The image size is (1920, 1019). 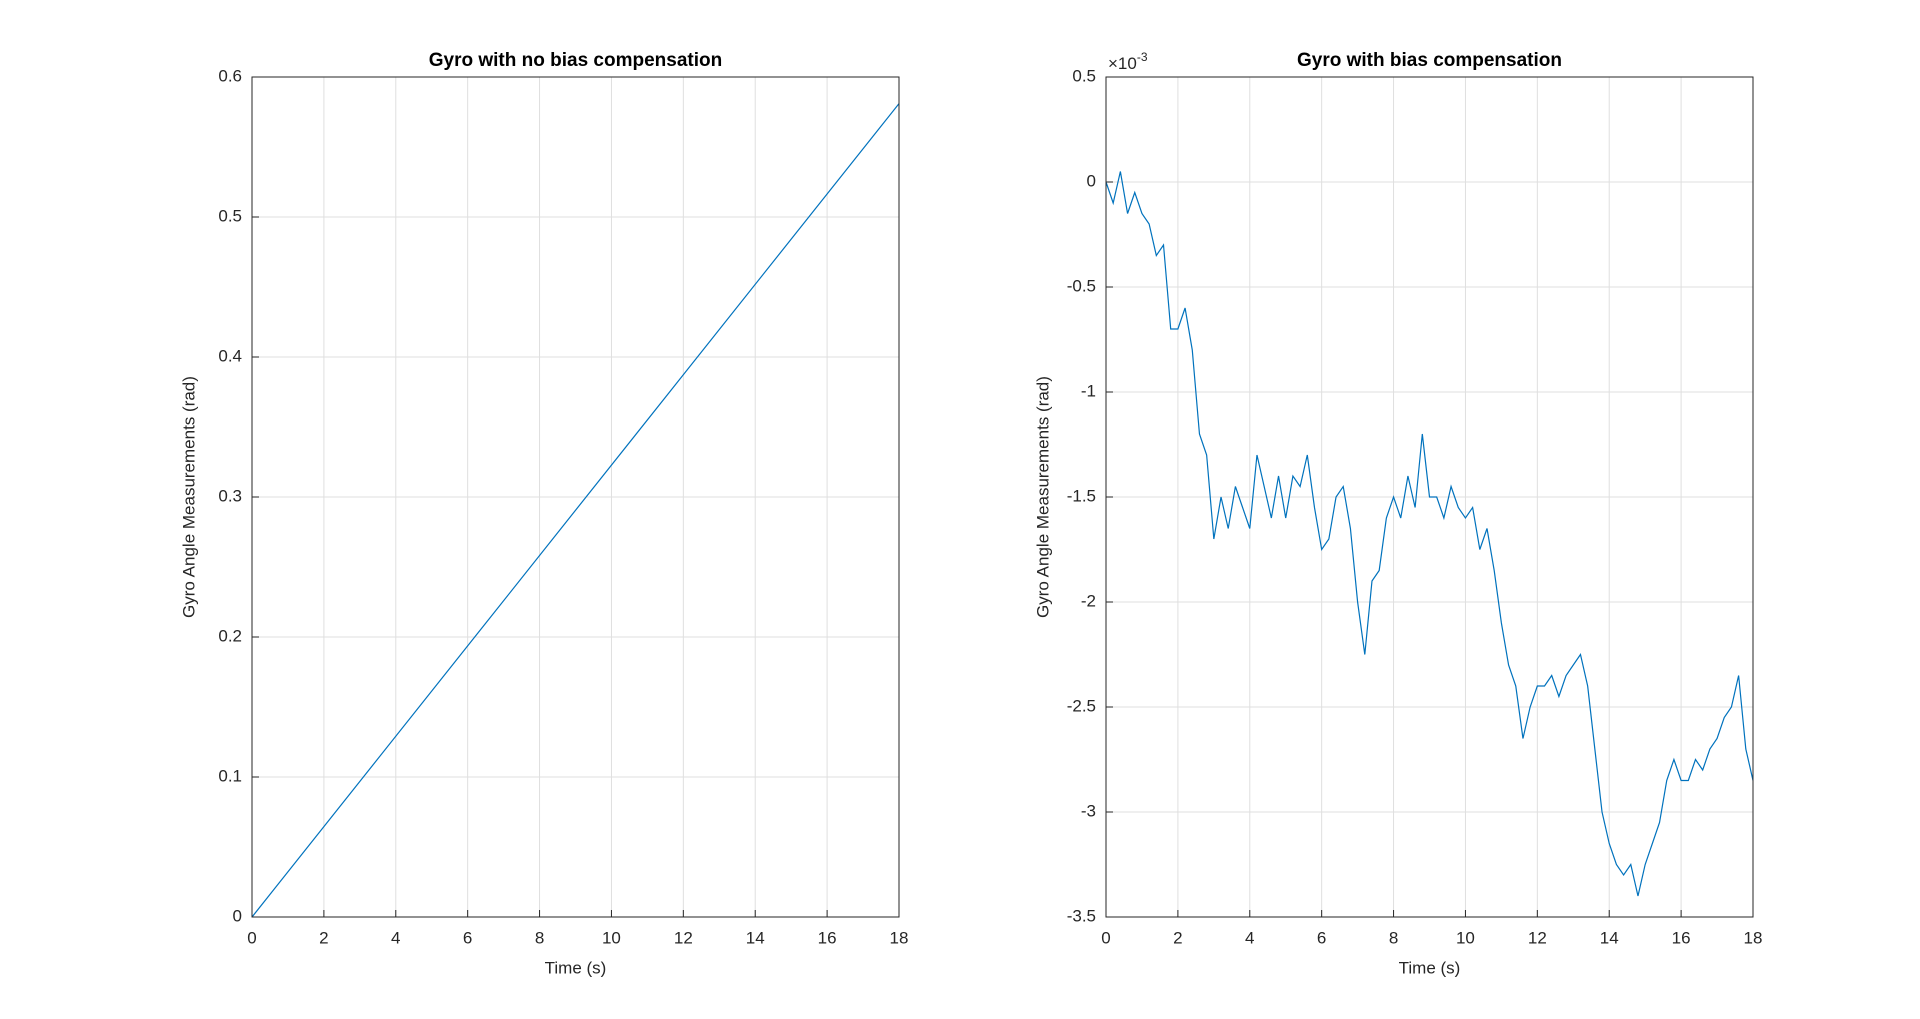 What do you see at coordinates (1081, 285) in the screenshot?
I see `y-tick-label: -0.5` at bounding box center [1081, 285].